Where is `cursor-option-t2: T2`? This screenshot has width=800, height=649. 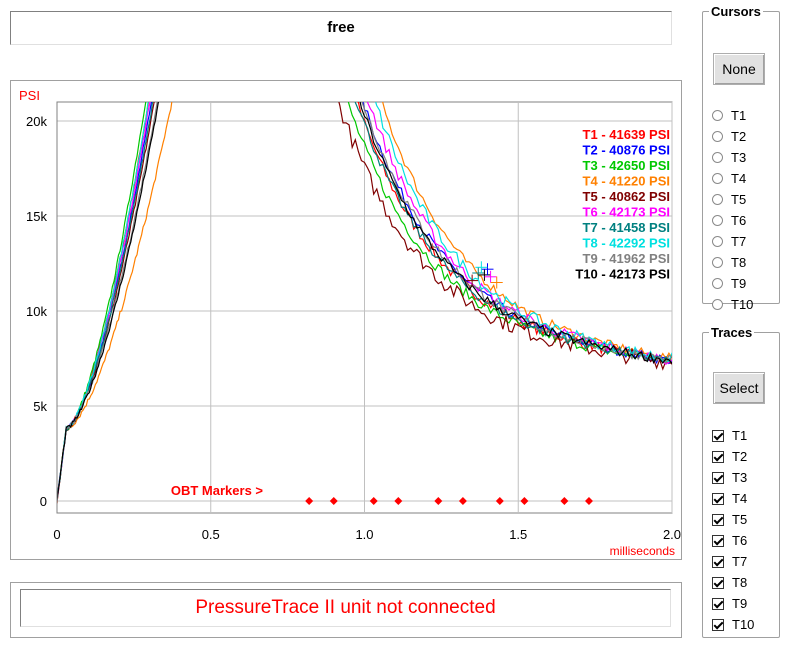
cursor-option-t2: T2 is located at coordinates (732, 136).